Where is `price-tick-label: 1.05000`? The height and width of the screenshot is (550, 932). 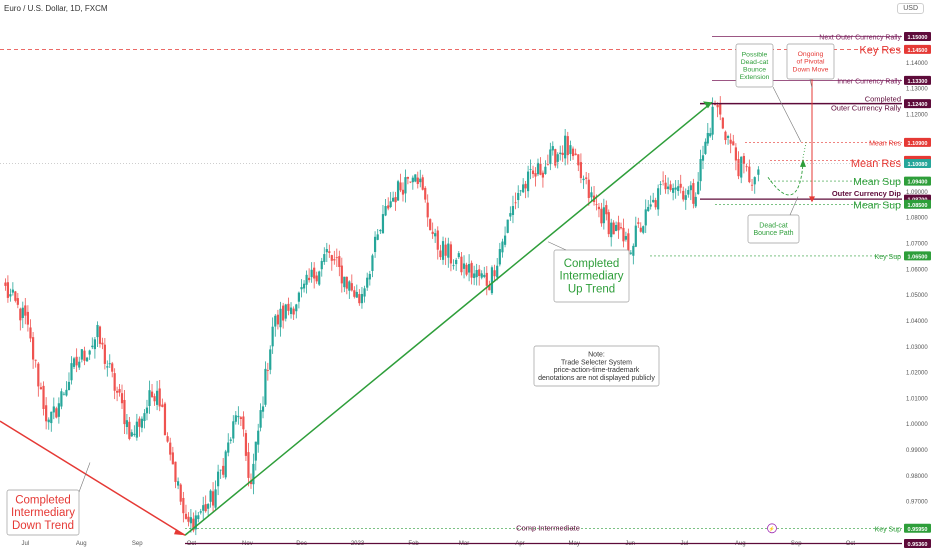 price-tick-label: 1.05000 is located at coordinates (917, 296).